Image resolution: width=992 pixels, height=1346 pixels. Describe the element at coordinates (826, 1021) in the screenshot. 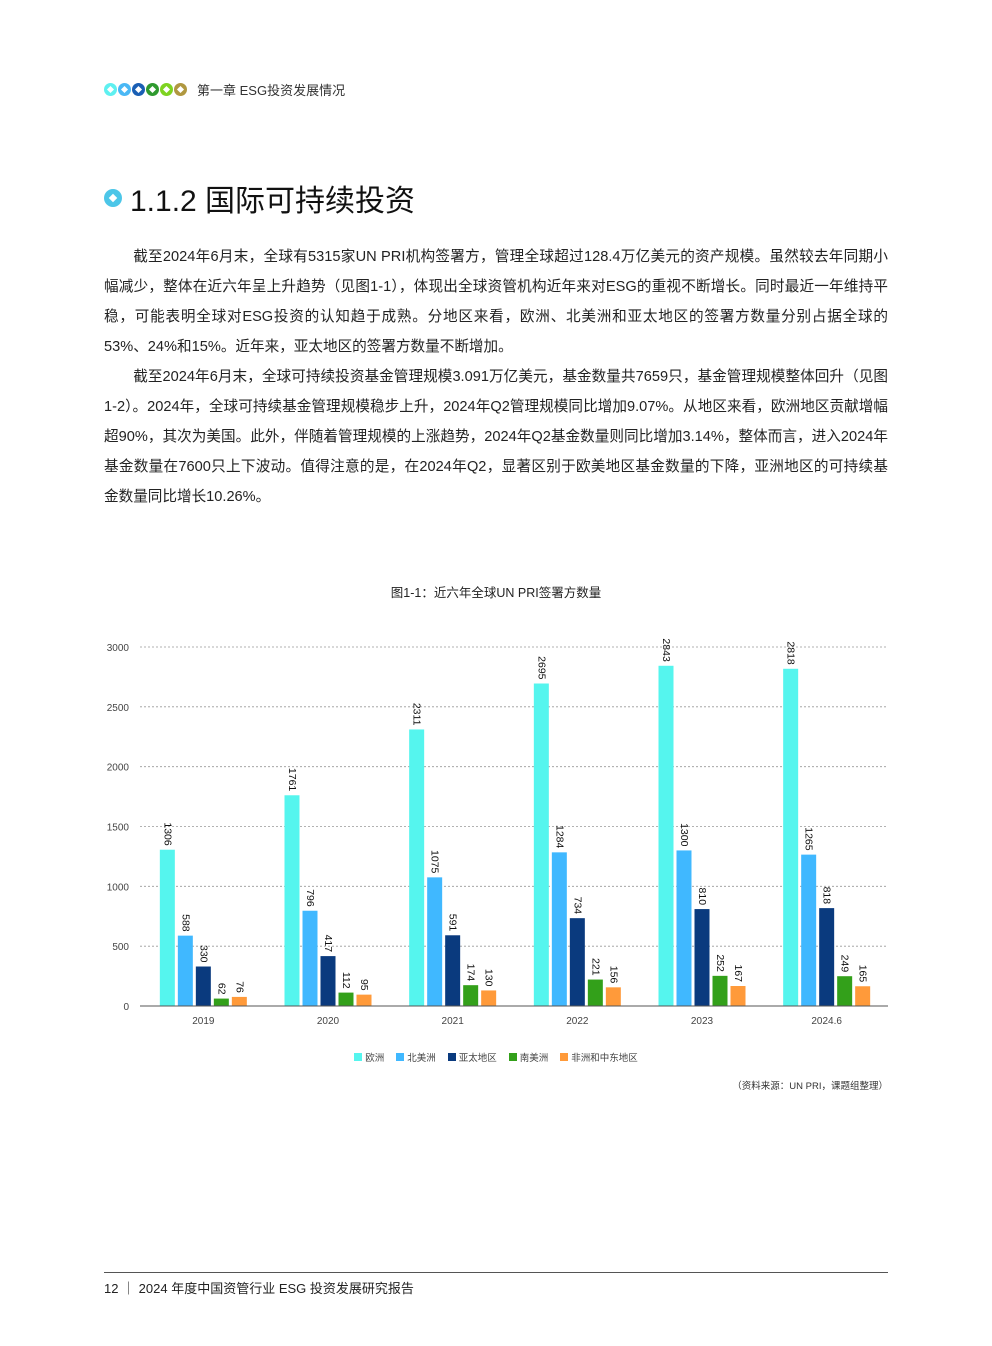

I see `x-tick-label: 2024.6` at that location.